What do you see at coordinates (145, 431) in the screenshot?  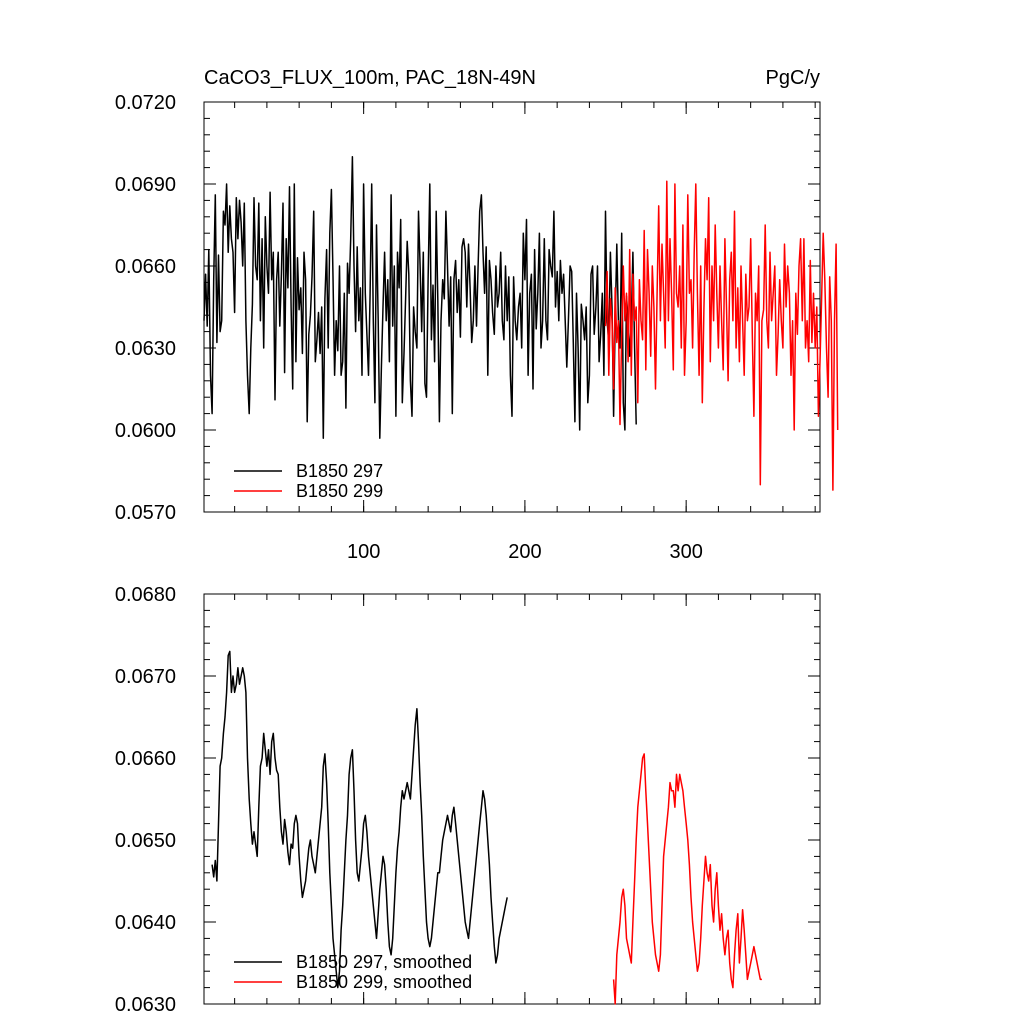 I see `top-y-tick-label: 0.0600` at bounding box center [145, 431].